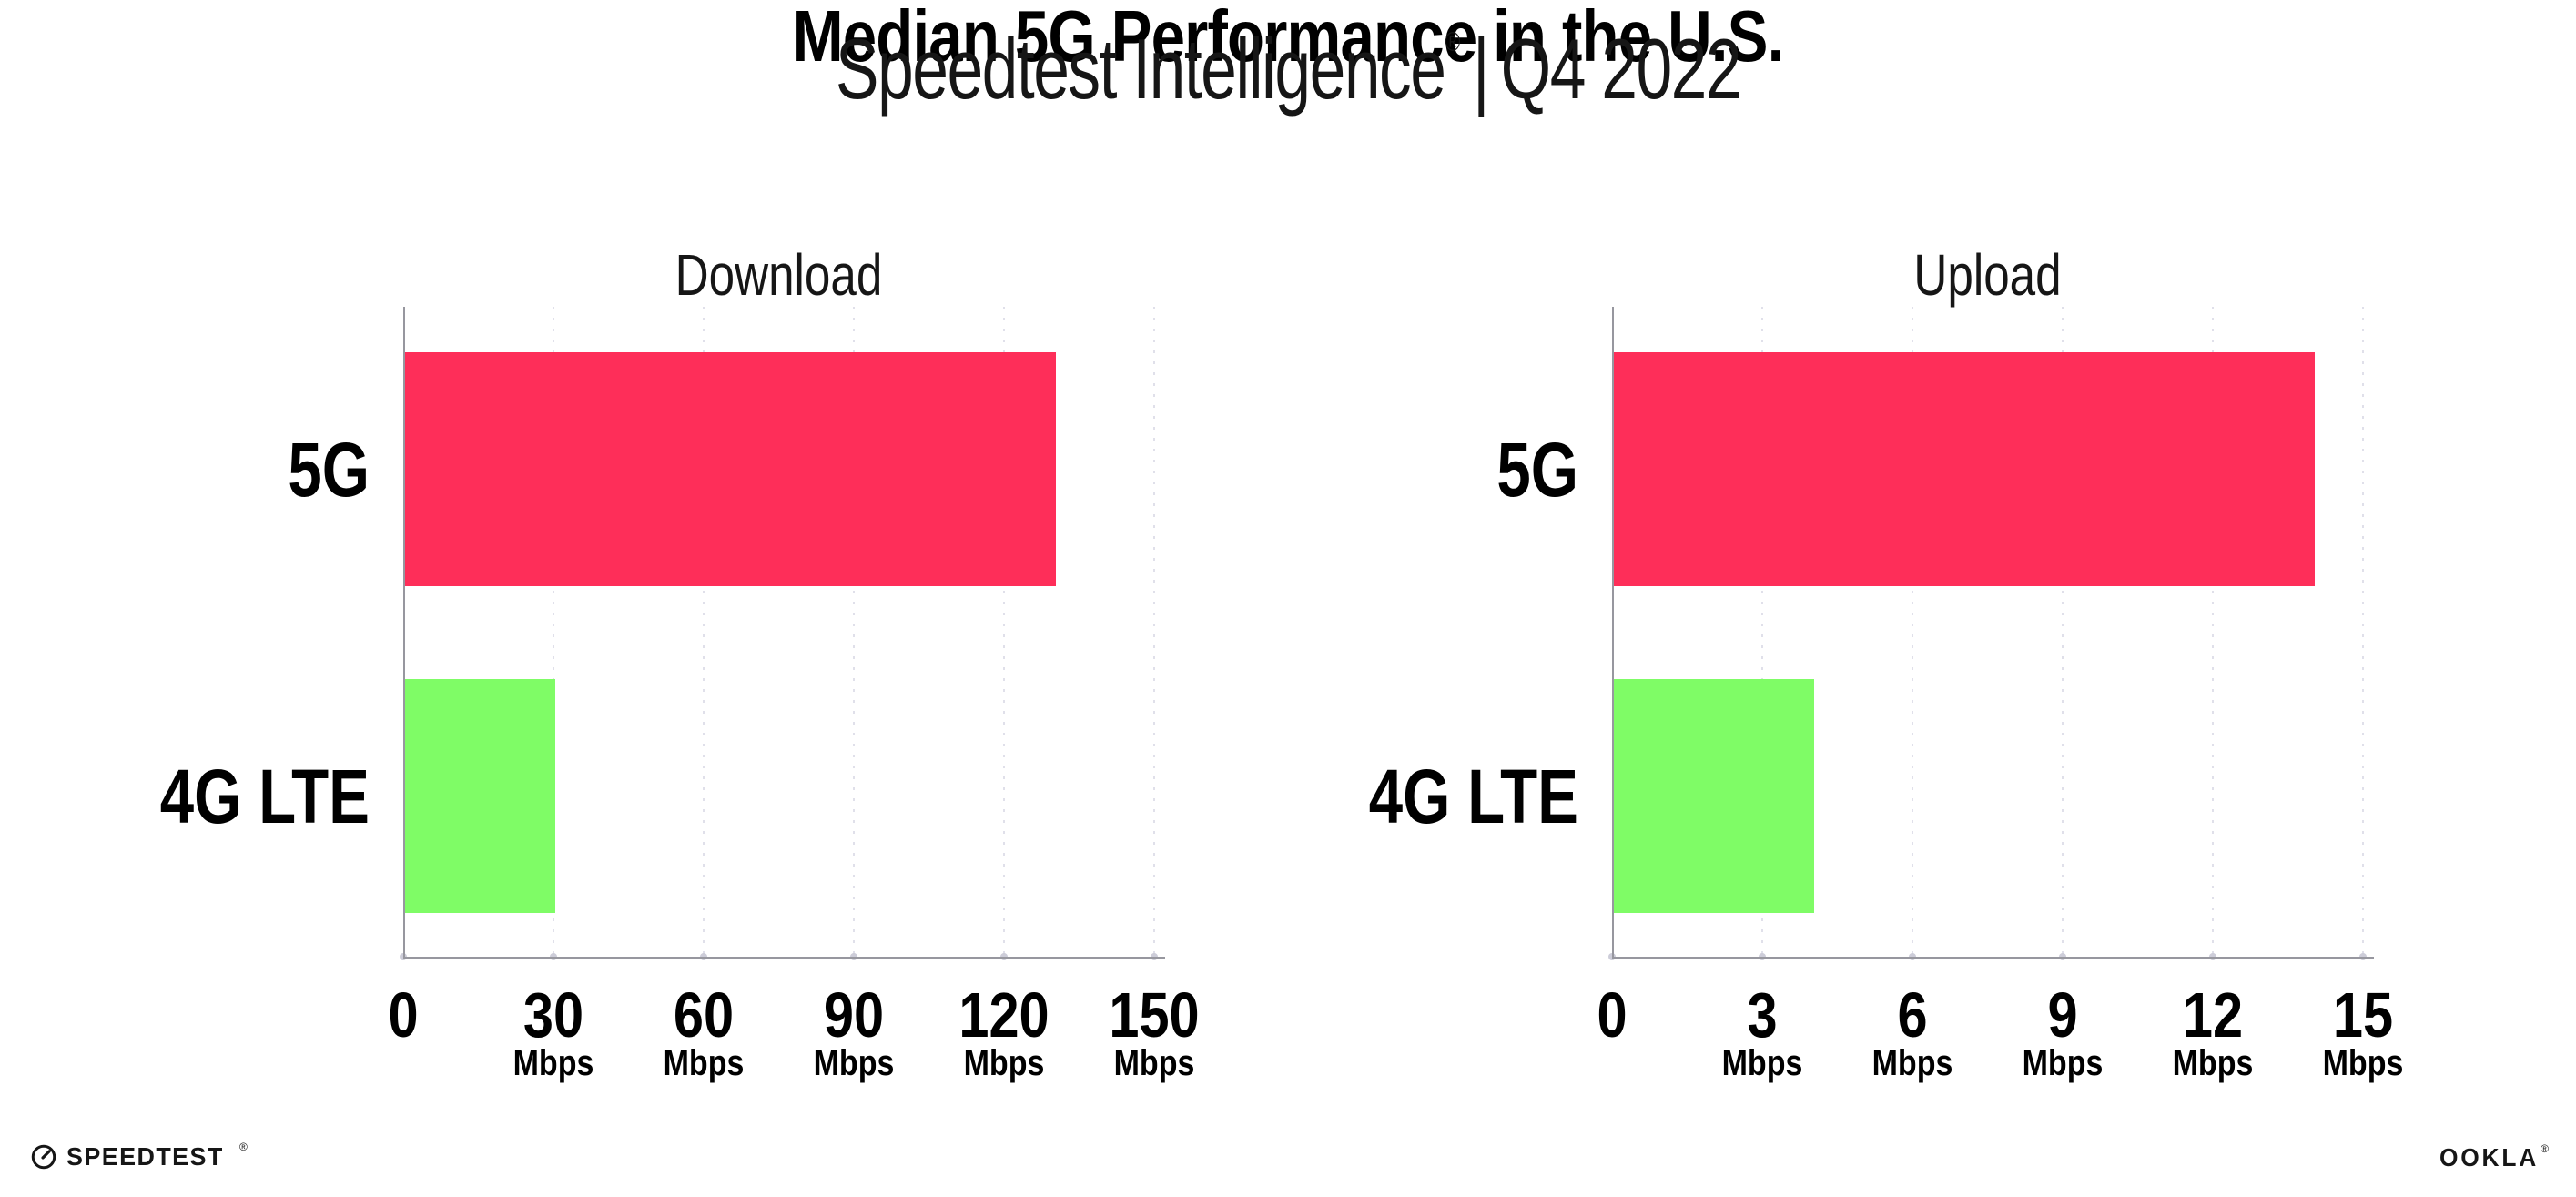 Image resolution: width=2576 pixels, height=1197 pixels. What do you see at coordinates (2363, 1015) in the screenshot?
I see `x-tick-label: 15` at bounding box center [2363, 1015].